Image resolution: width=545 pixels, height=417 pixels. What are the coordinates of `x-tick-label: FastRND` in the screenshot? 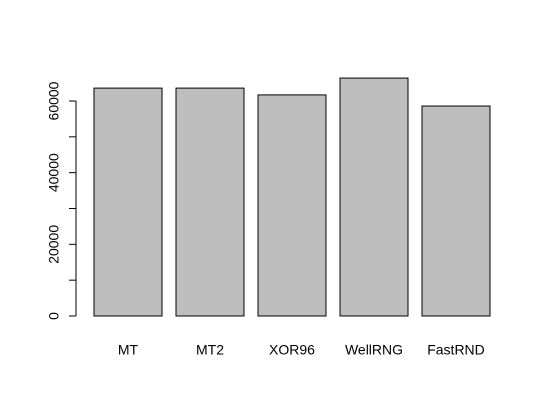 It's located at (456, 350).